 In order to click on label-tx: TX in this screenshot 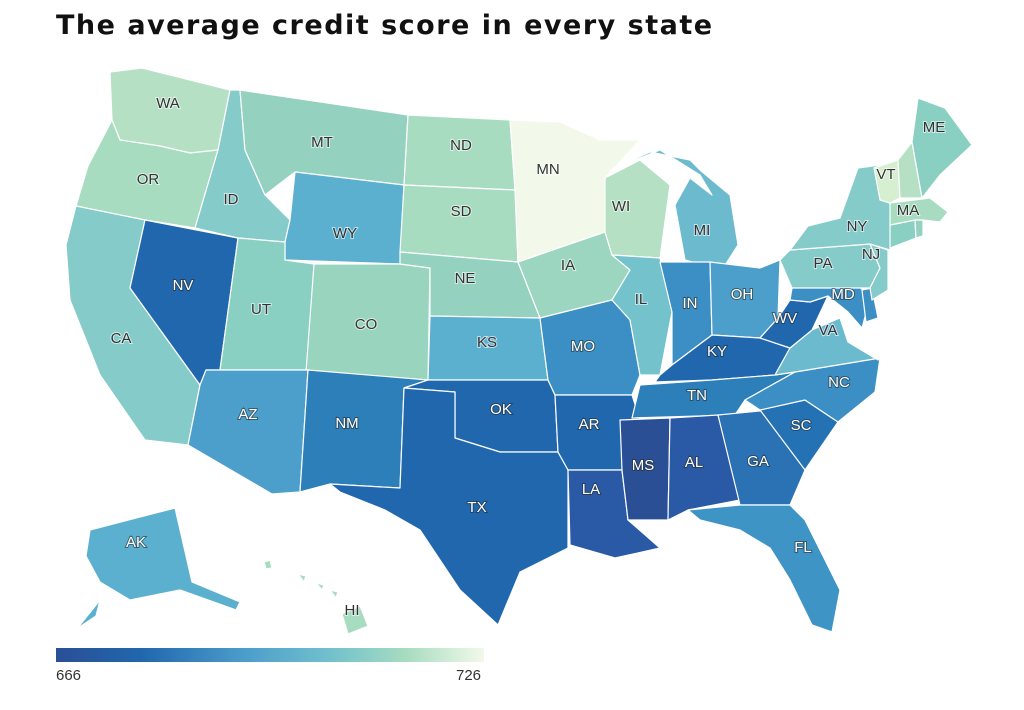, I will do `click(476, 507)`.